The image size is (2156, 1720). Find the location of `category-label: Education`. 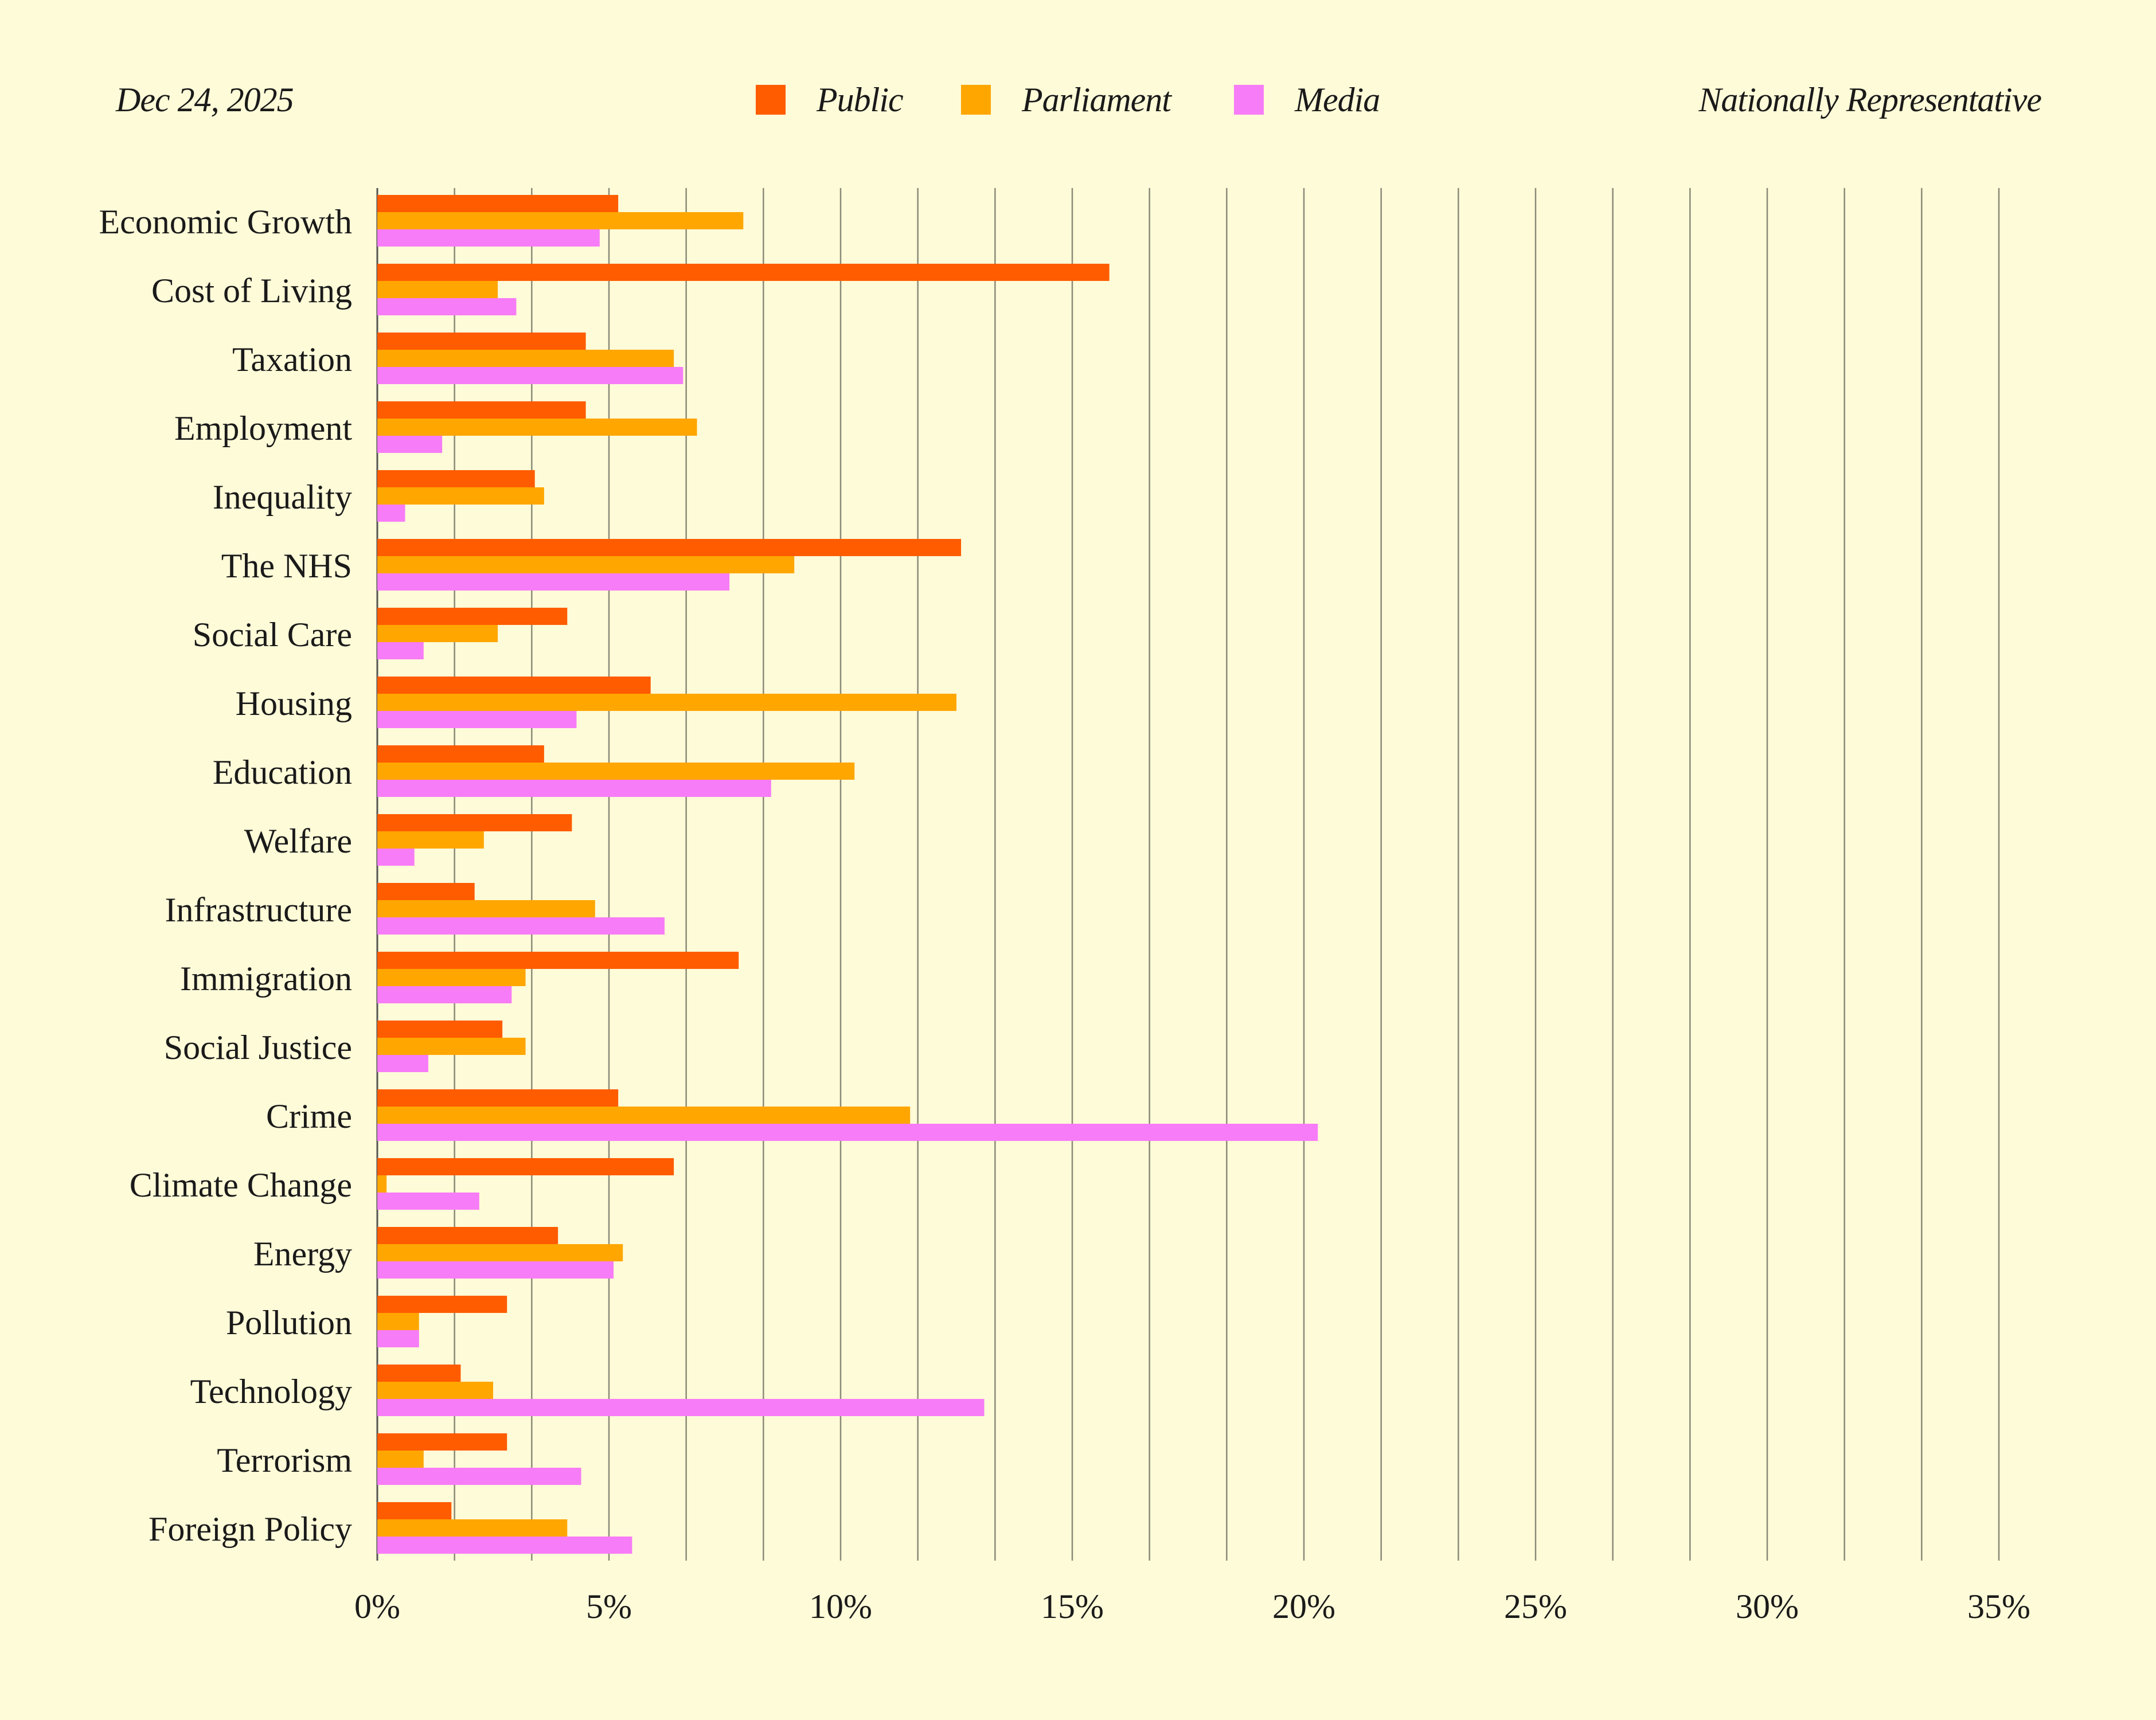

category-label: Education is located at coordinates (282, 772).